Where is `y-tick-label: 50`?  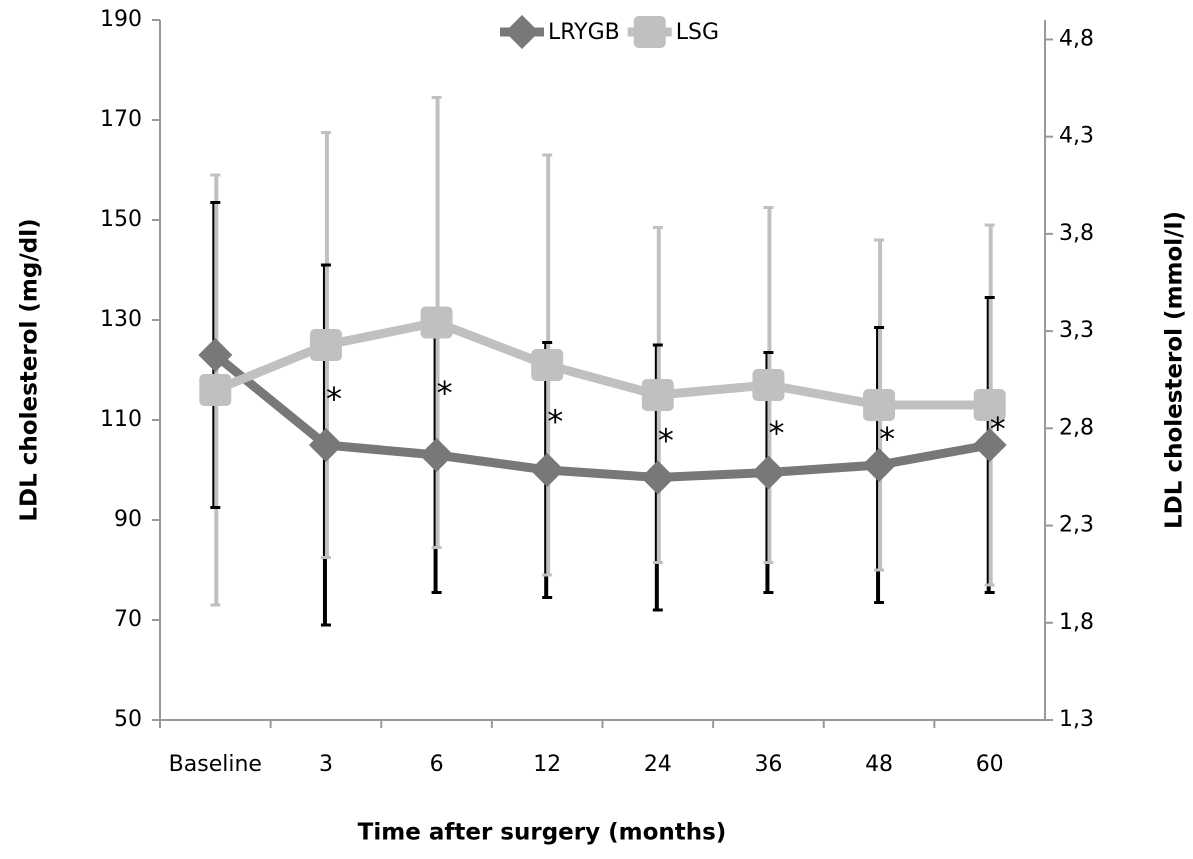 y-tick-label: 50 is located at coordinates (128, 719).